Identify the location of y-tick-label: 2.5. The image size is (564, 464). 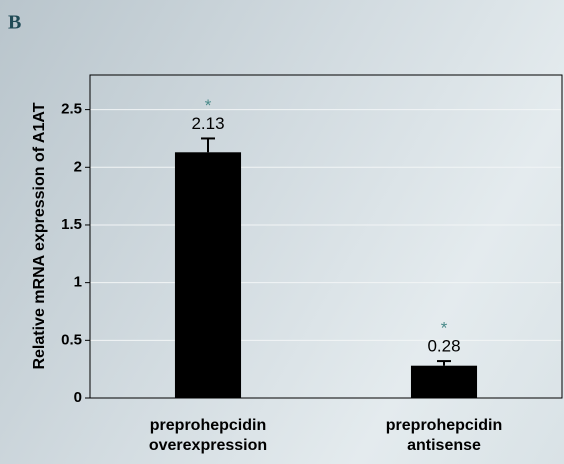
(71, 109).